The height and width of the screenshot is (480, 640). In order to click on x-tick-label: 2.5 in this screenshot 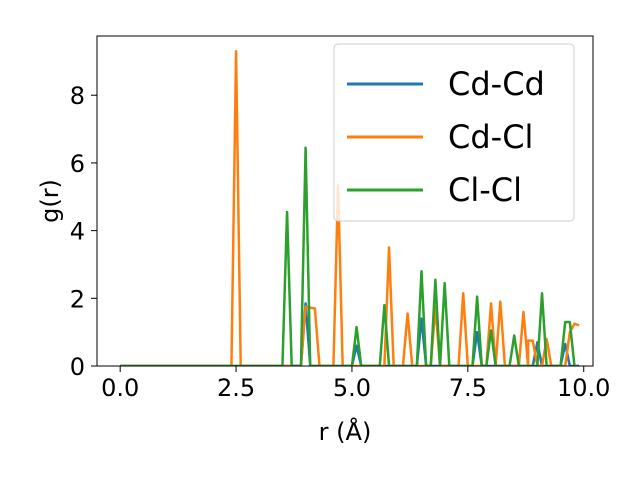, I will do `click(236, 388)`.